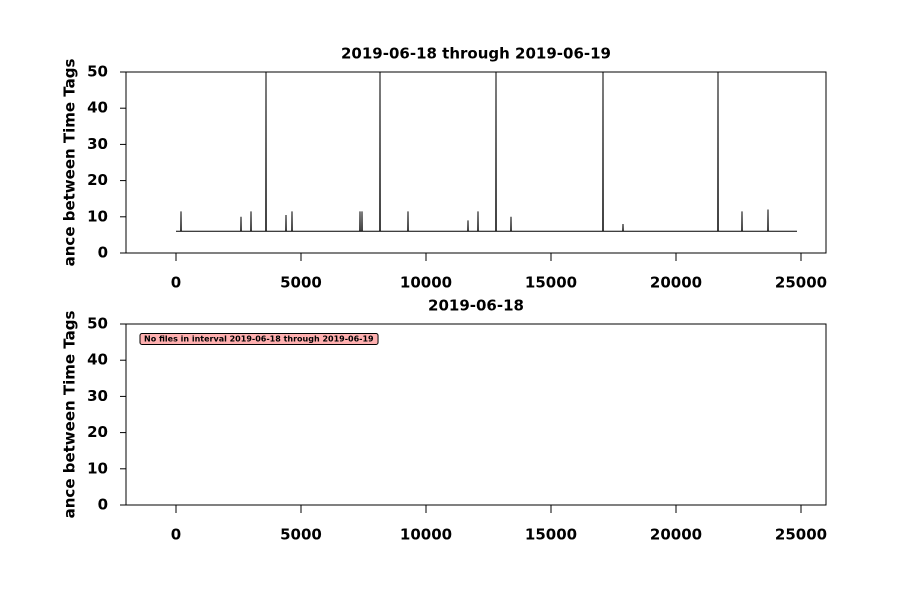  I want to click on chart-title: 2019-06-18 through 2019-06-19, so click(476, 54).